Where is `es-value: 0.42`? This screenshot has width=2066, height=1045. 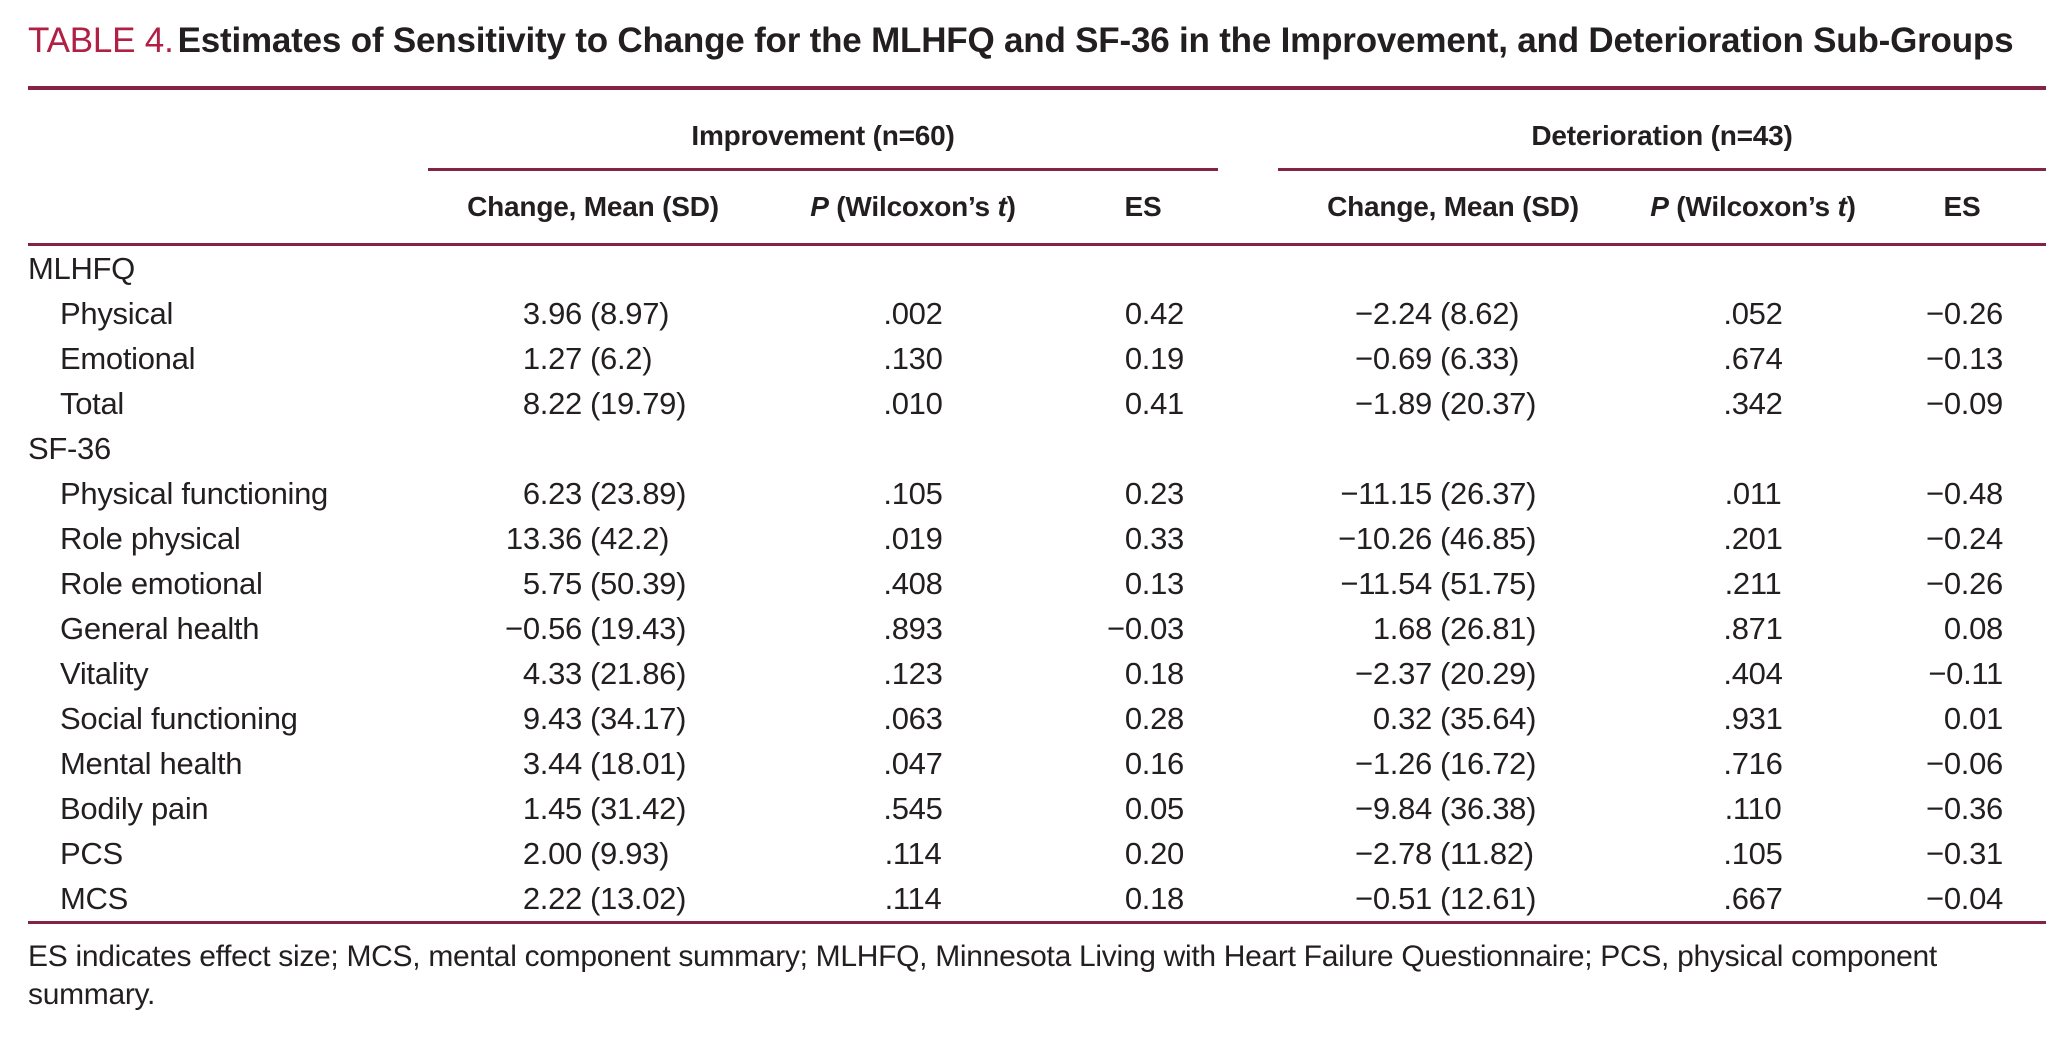
es-value: 0.42 is located at coordinates (1154, 313).